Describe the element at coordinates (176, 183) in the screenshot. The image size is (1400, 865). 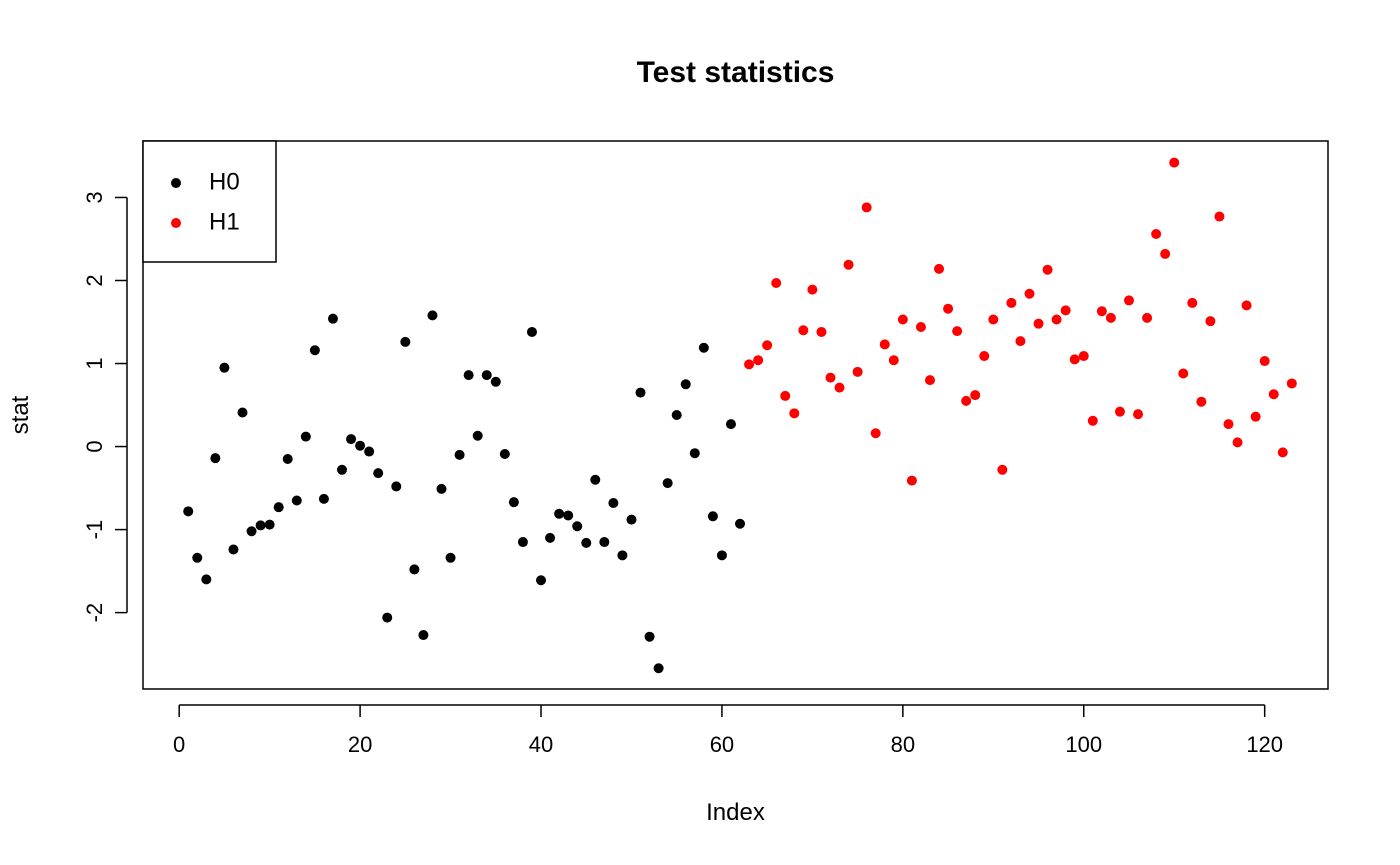
I see `legend-marker-h0` at that location.